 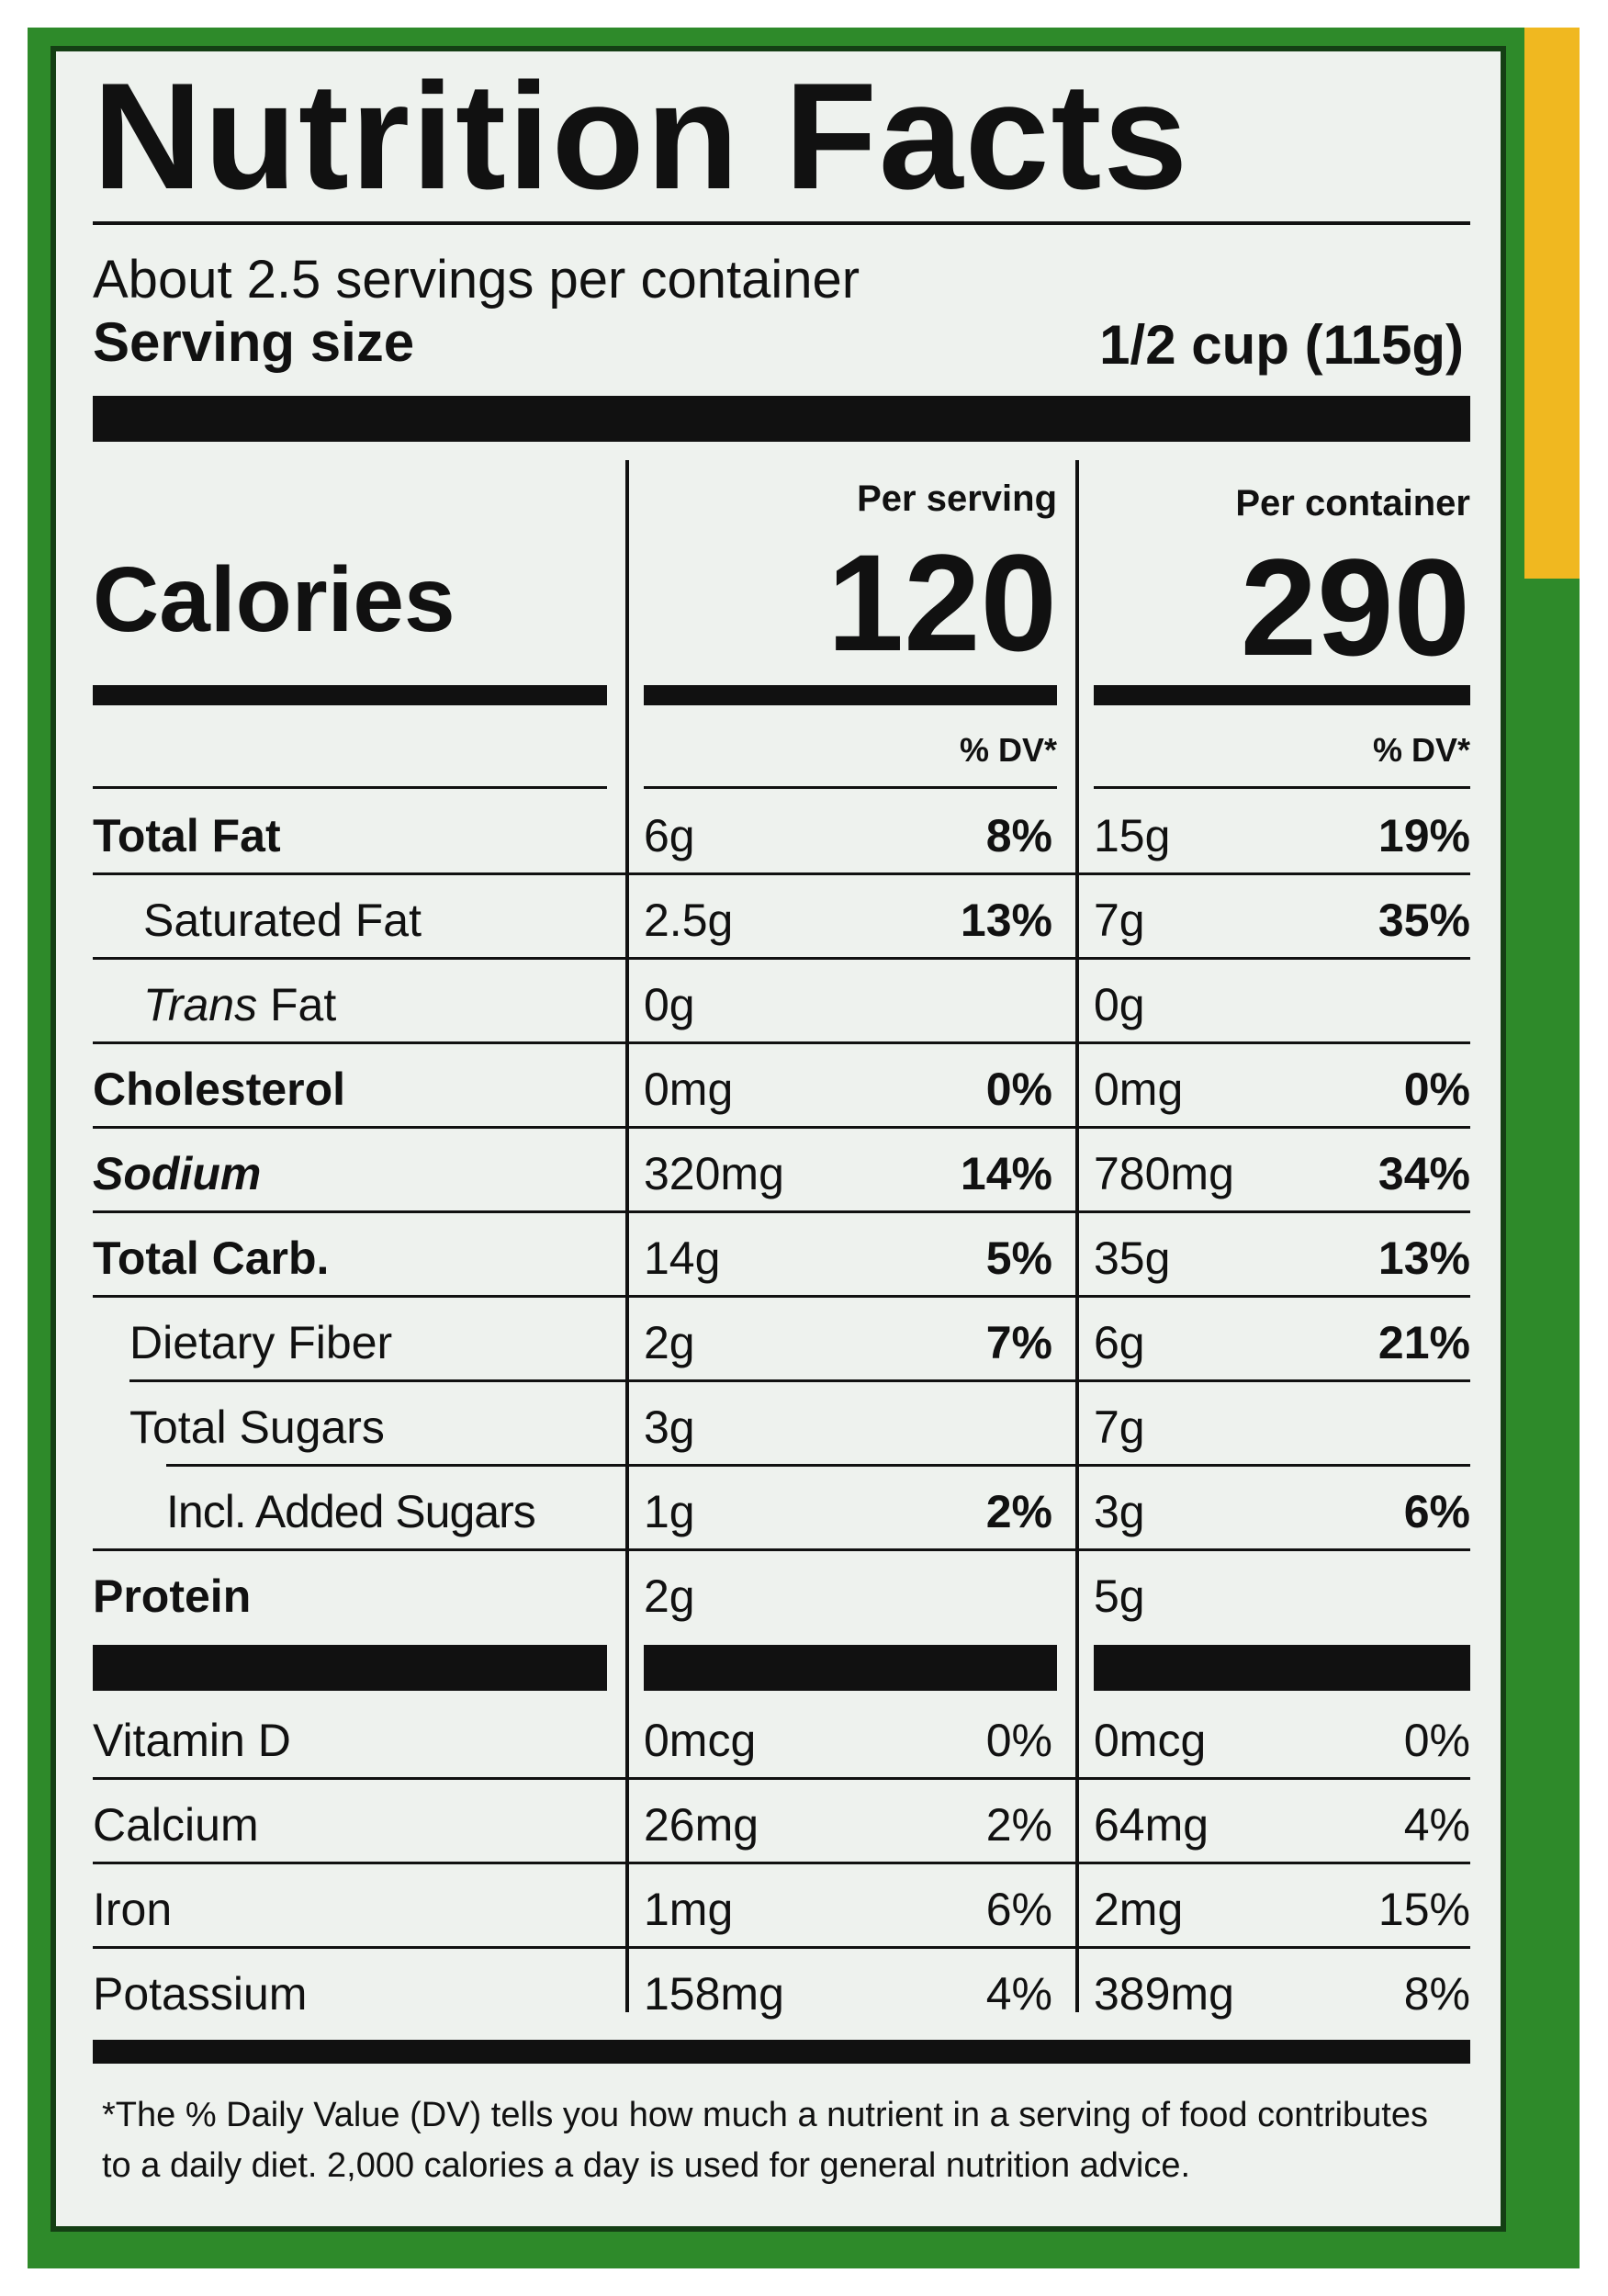 I want to click on nutrient-row-total-sugars: Total Sugars 3g 7g, so click(x=781, y=1425).